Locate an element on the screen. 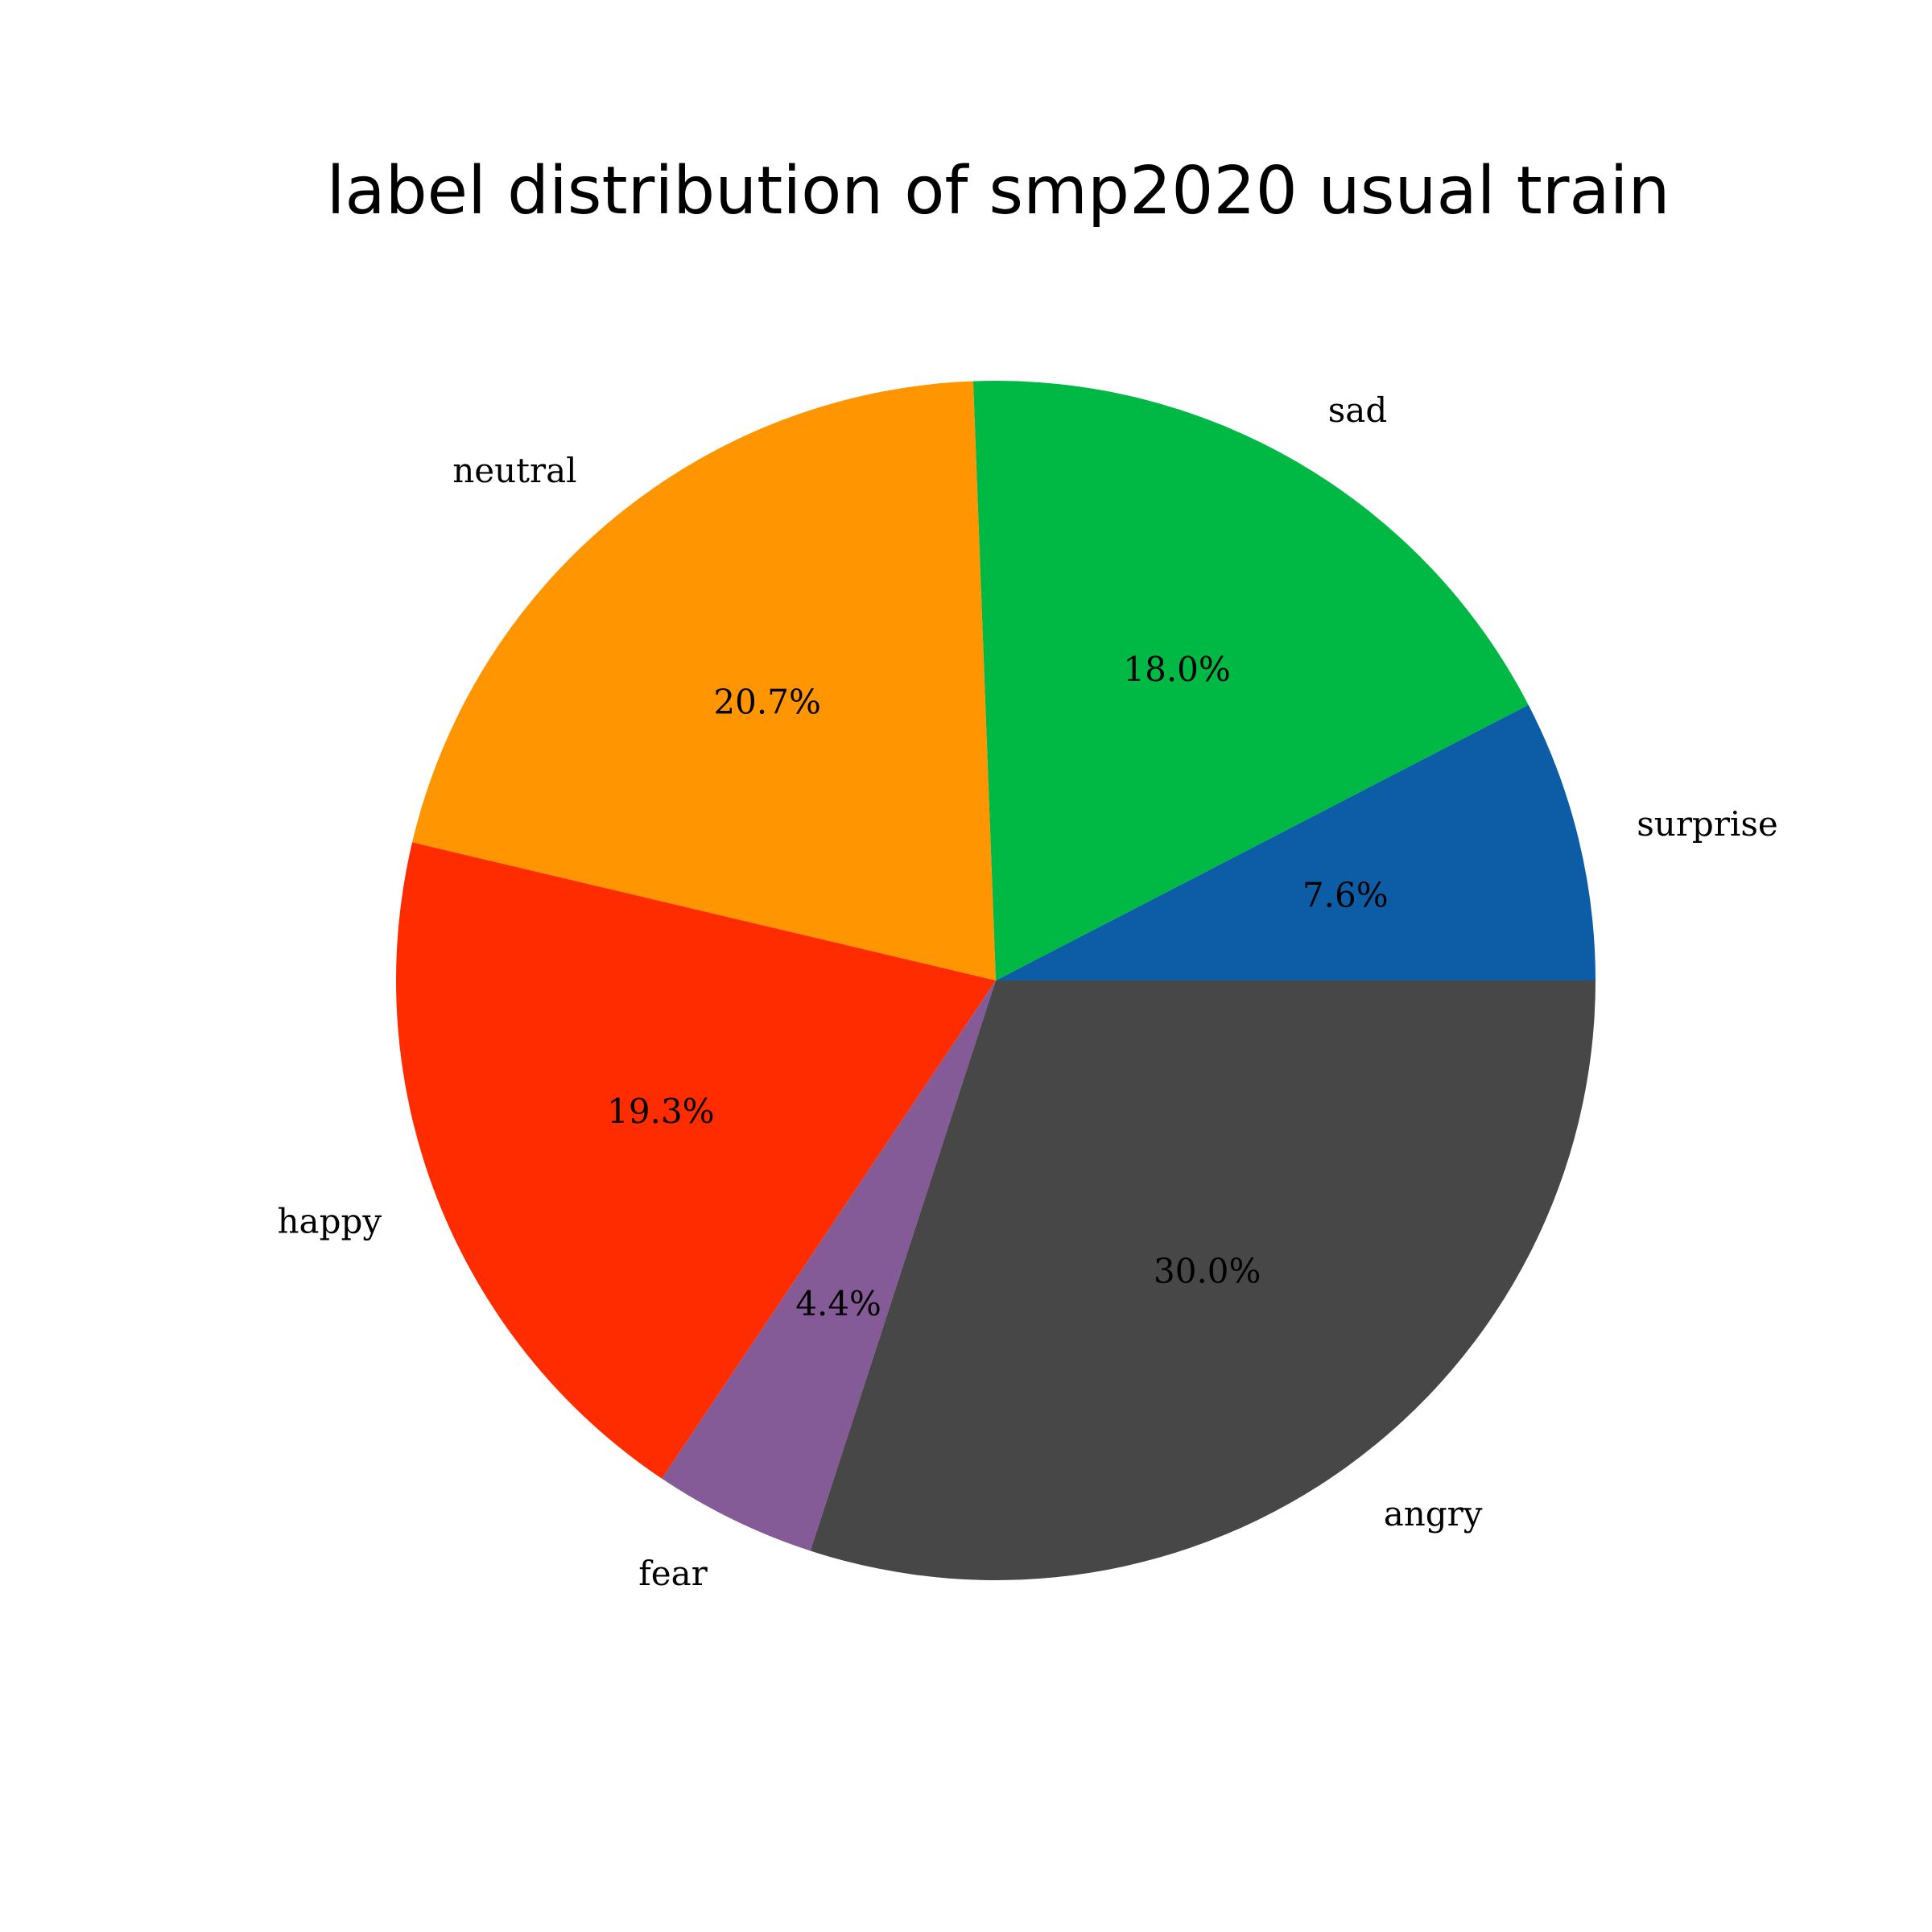 This screenshot has width=1932, height=1932. slice-label-sad: sad is located at coordinates (1357, 410).